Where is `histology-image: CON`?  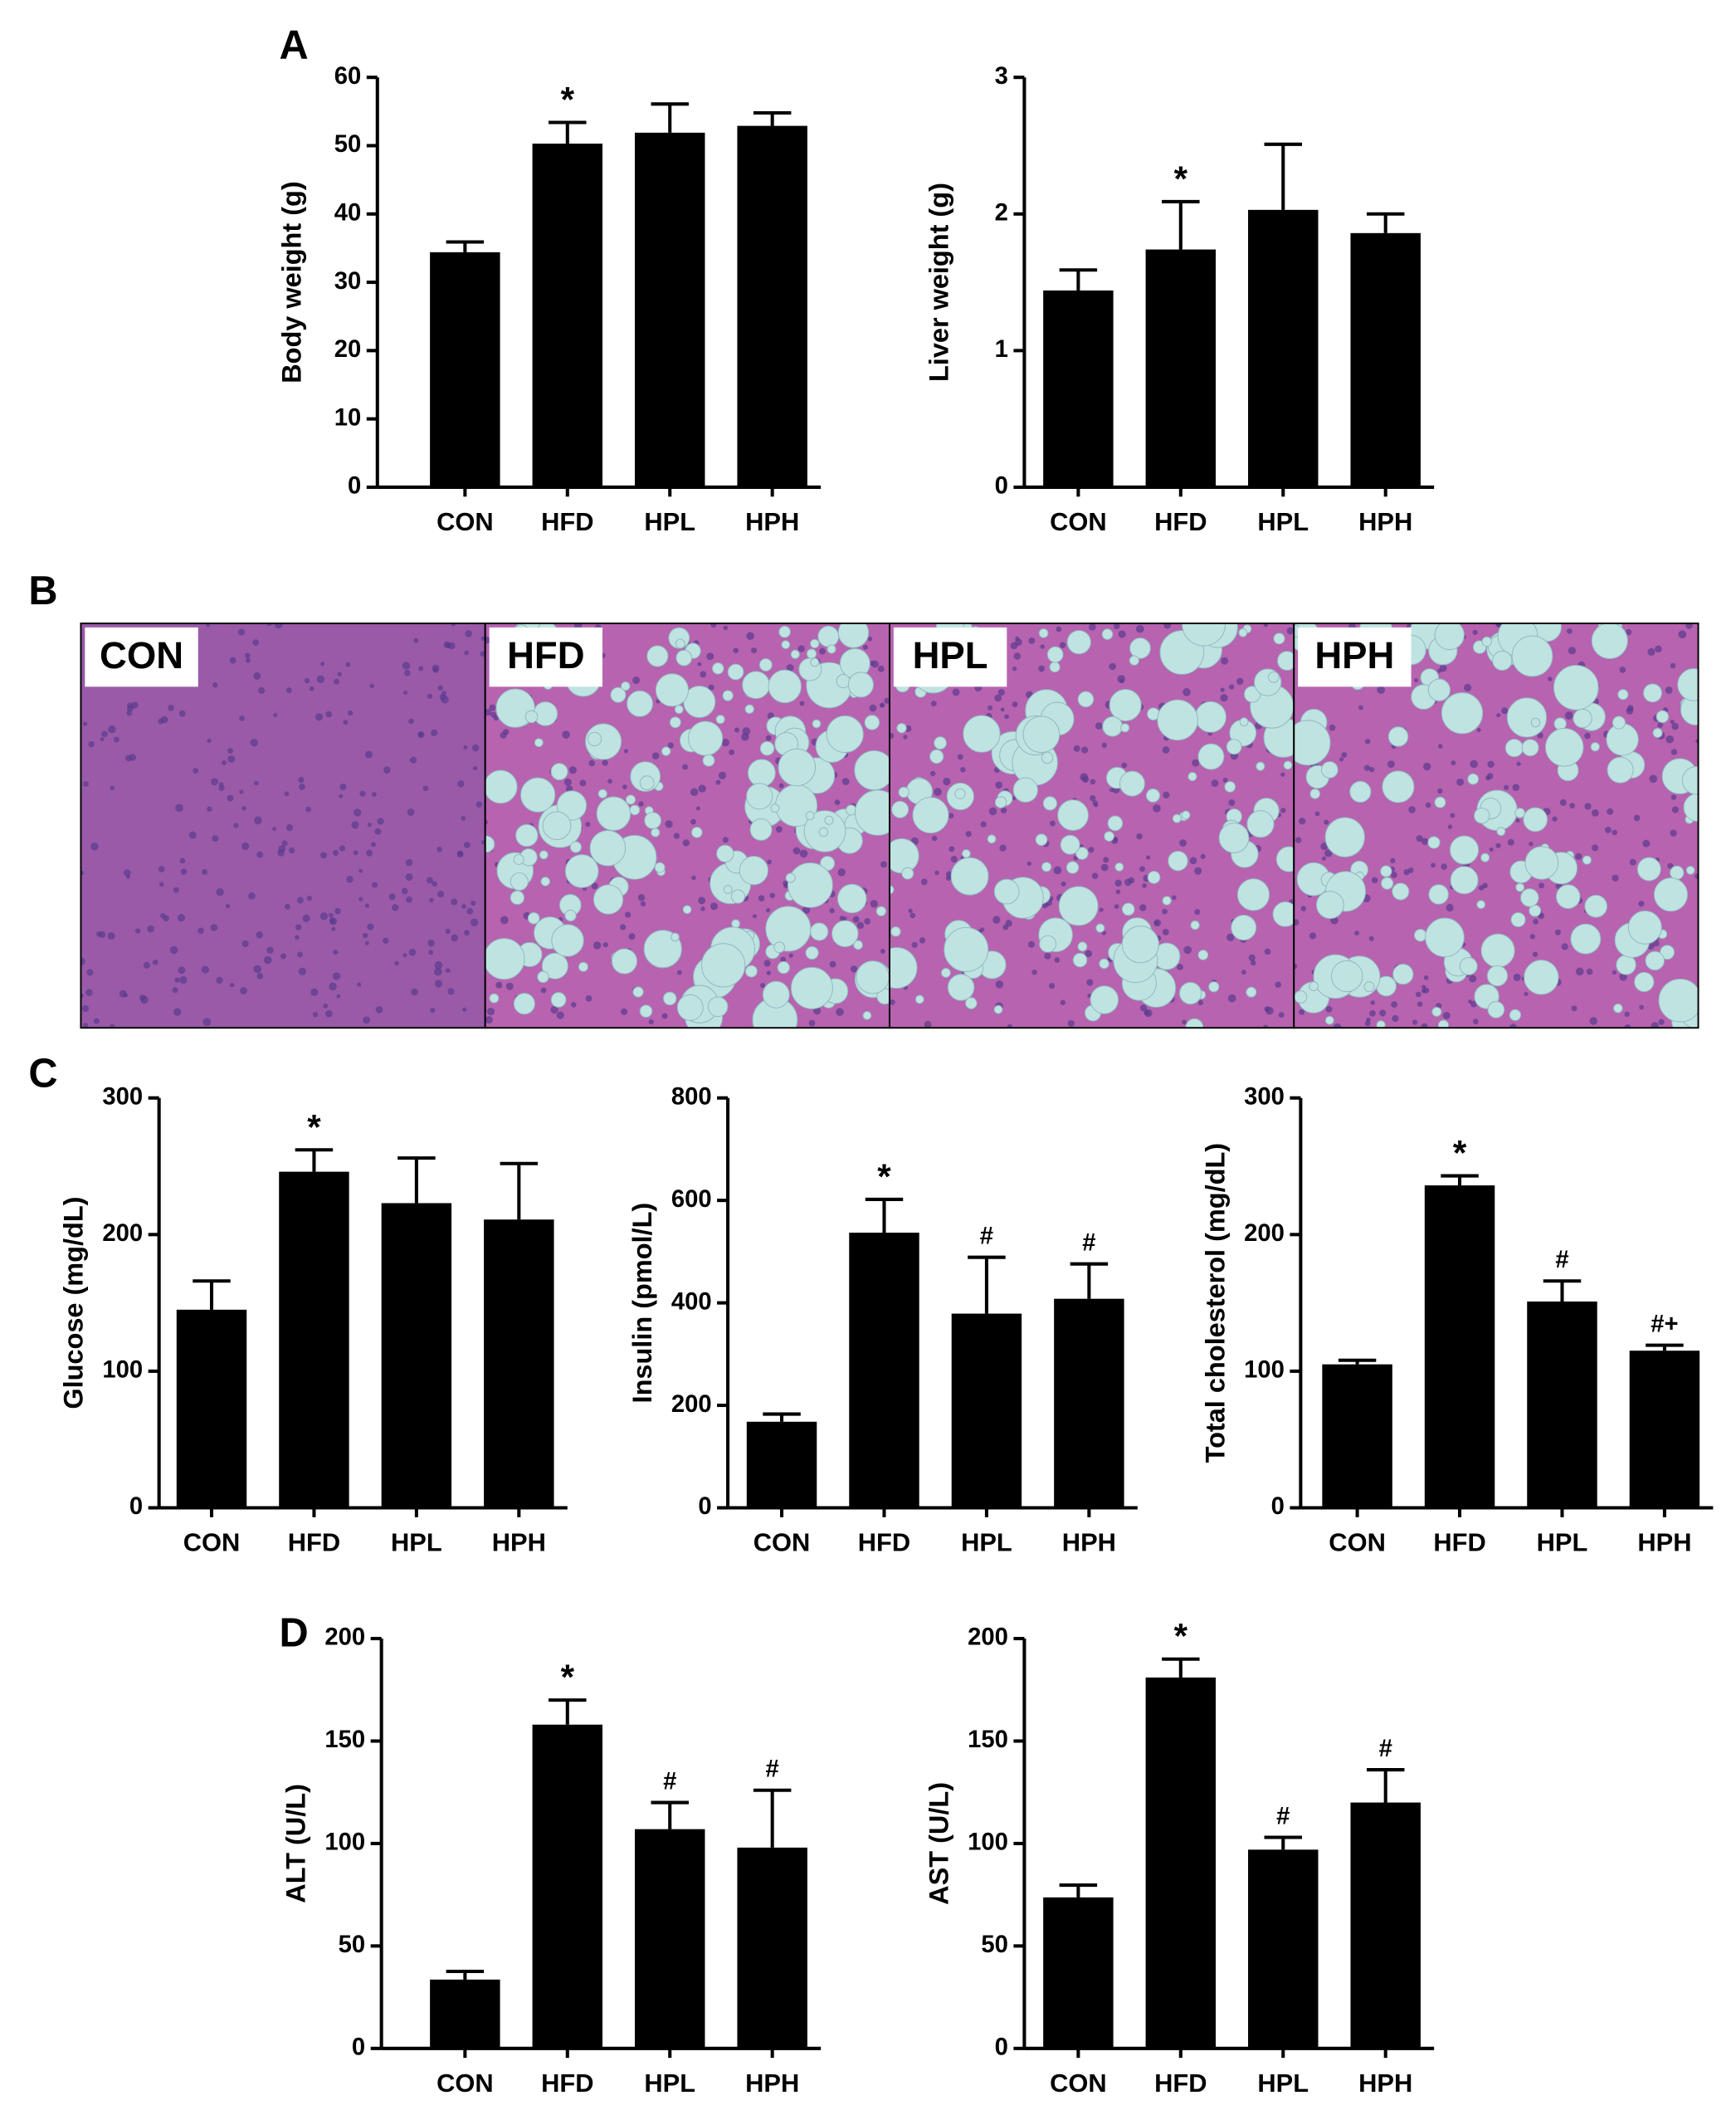 histology-image: CON is located at coordinates (283, 826).